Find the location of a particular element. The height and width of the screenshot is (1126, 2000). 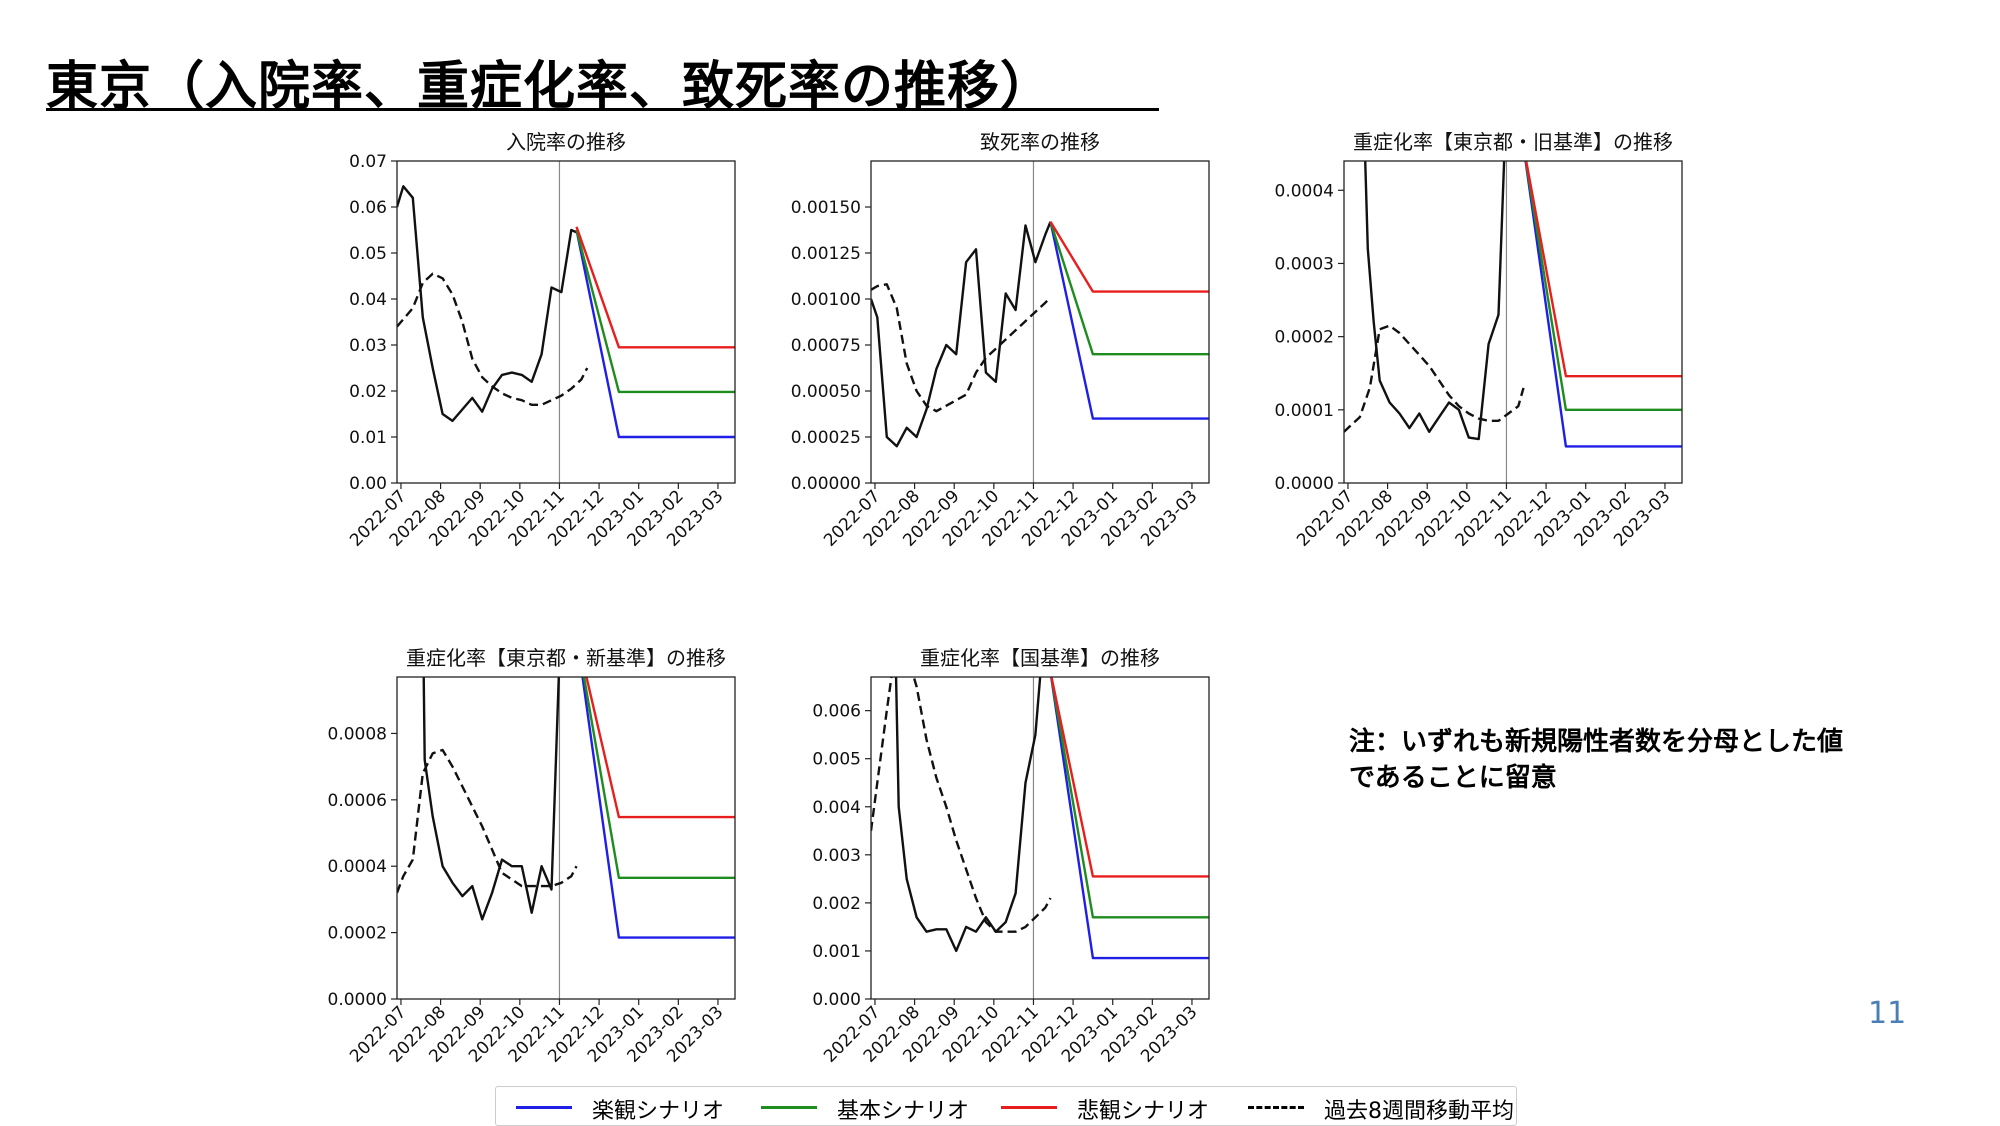

y-tick-label: 0.0003 is located at coordinates (1304, 264).